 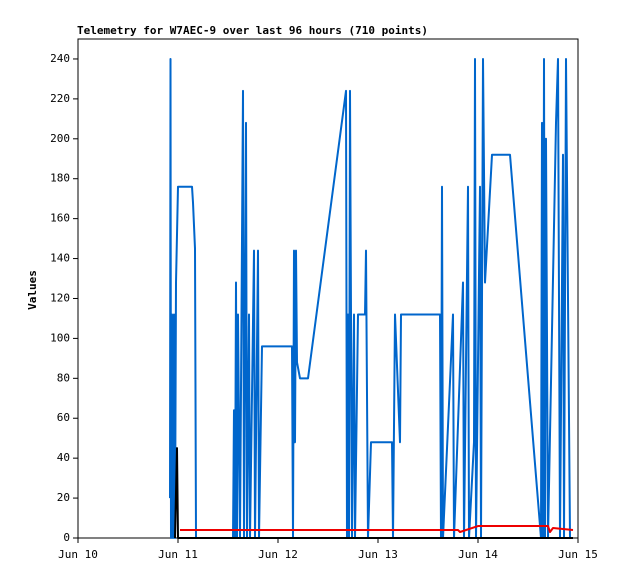 What do you see at coordinates (60, 58) in the screenshot?
I see `y-tick-label: 240` at bounding box center [60, 58].